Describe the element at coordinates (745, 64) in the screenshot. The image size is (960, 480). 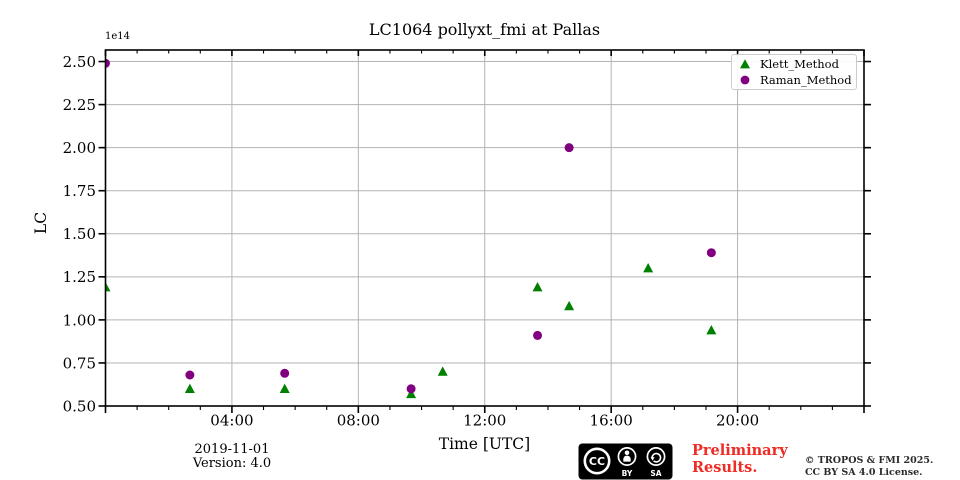
I see `triangle-icon` at that location.